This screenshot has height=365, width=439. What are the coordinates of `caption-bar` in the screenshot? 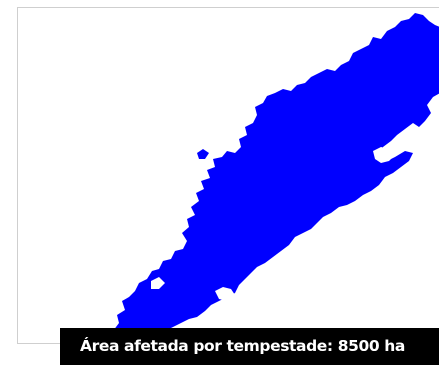 It's located at (249, 346).